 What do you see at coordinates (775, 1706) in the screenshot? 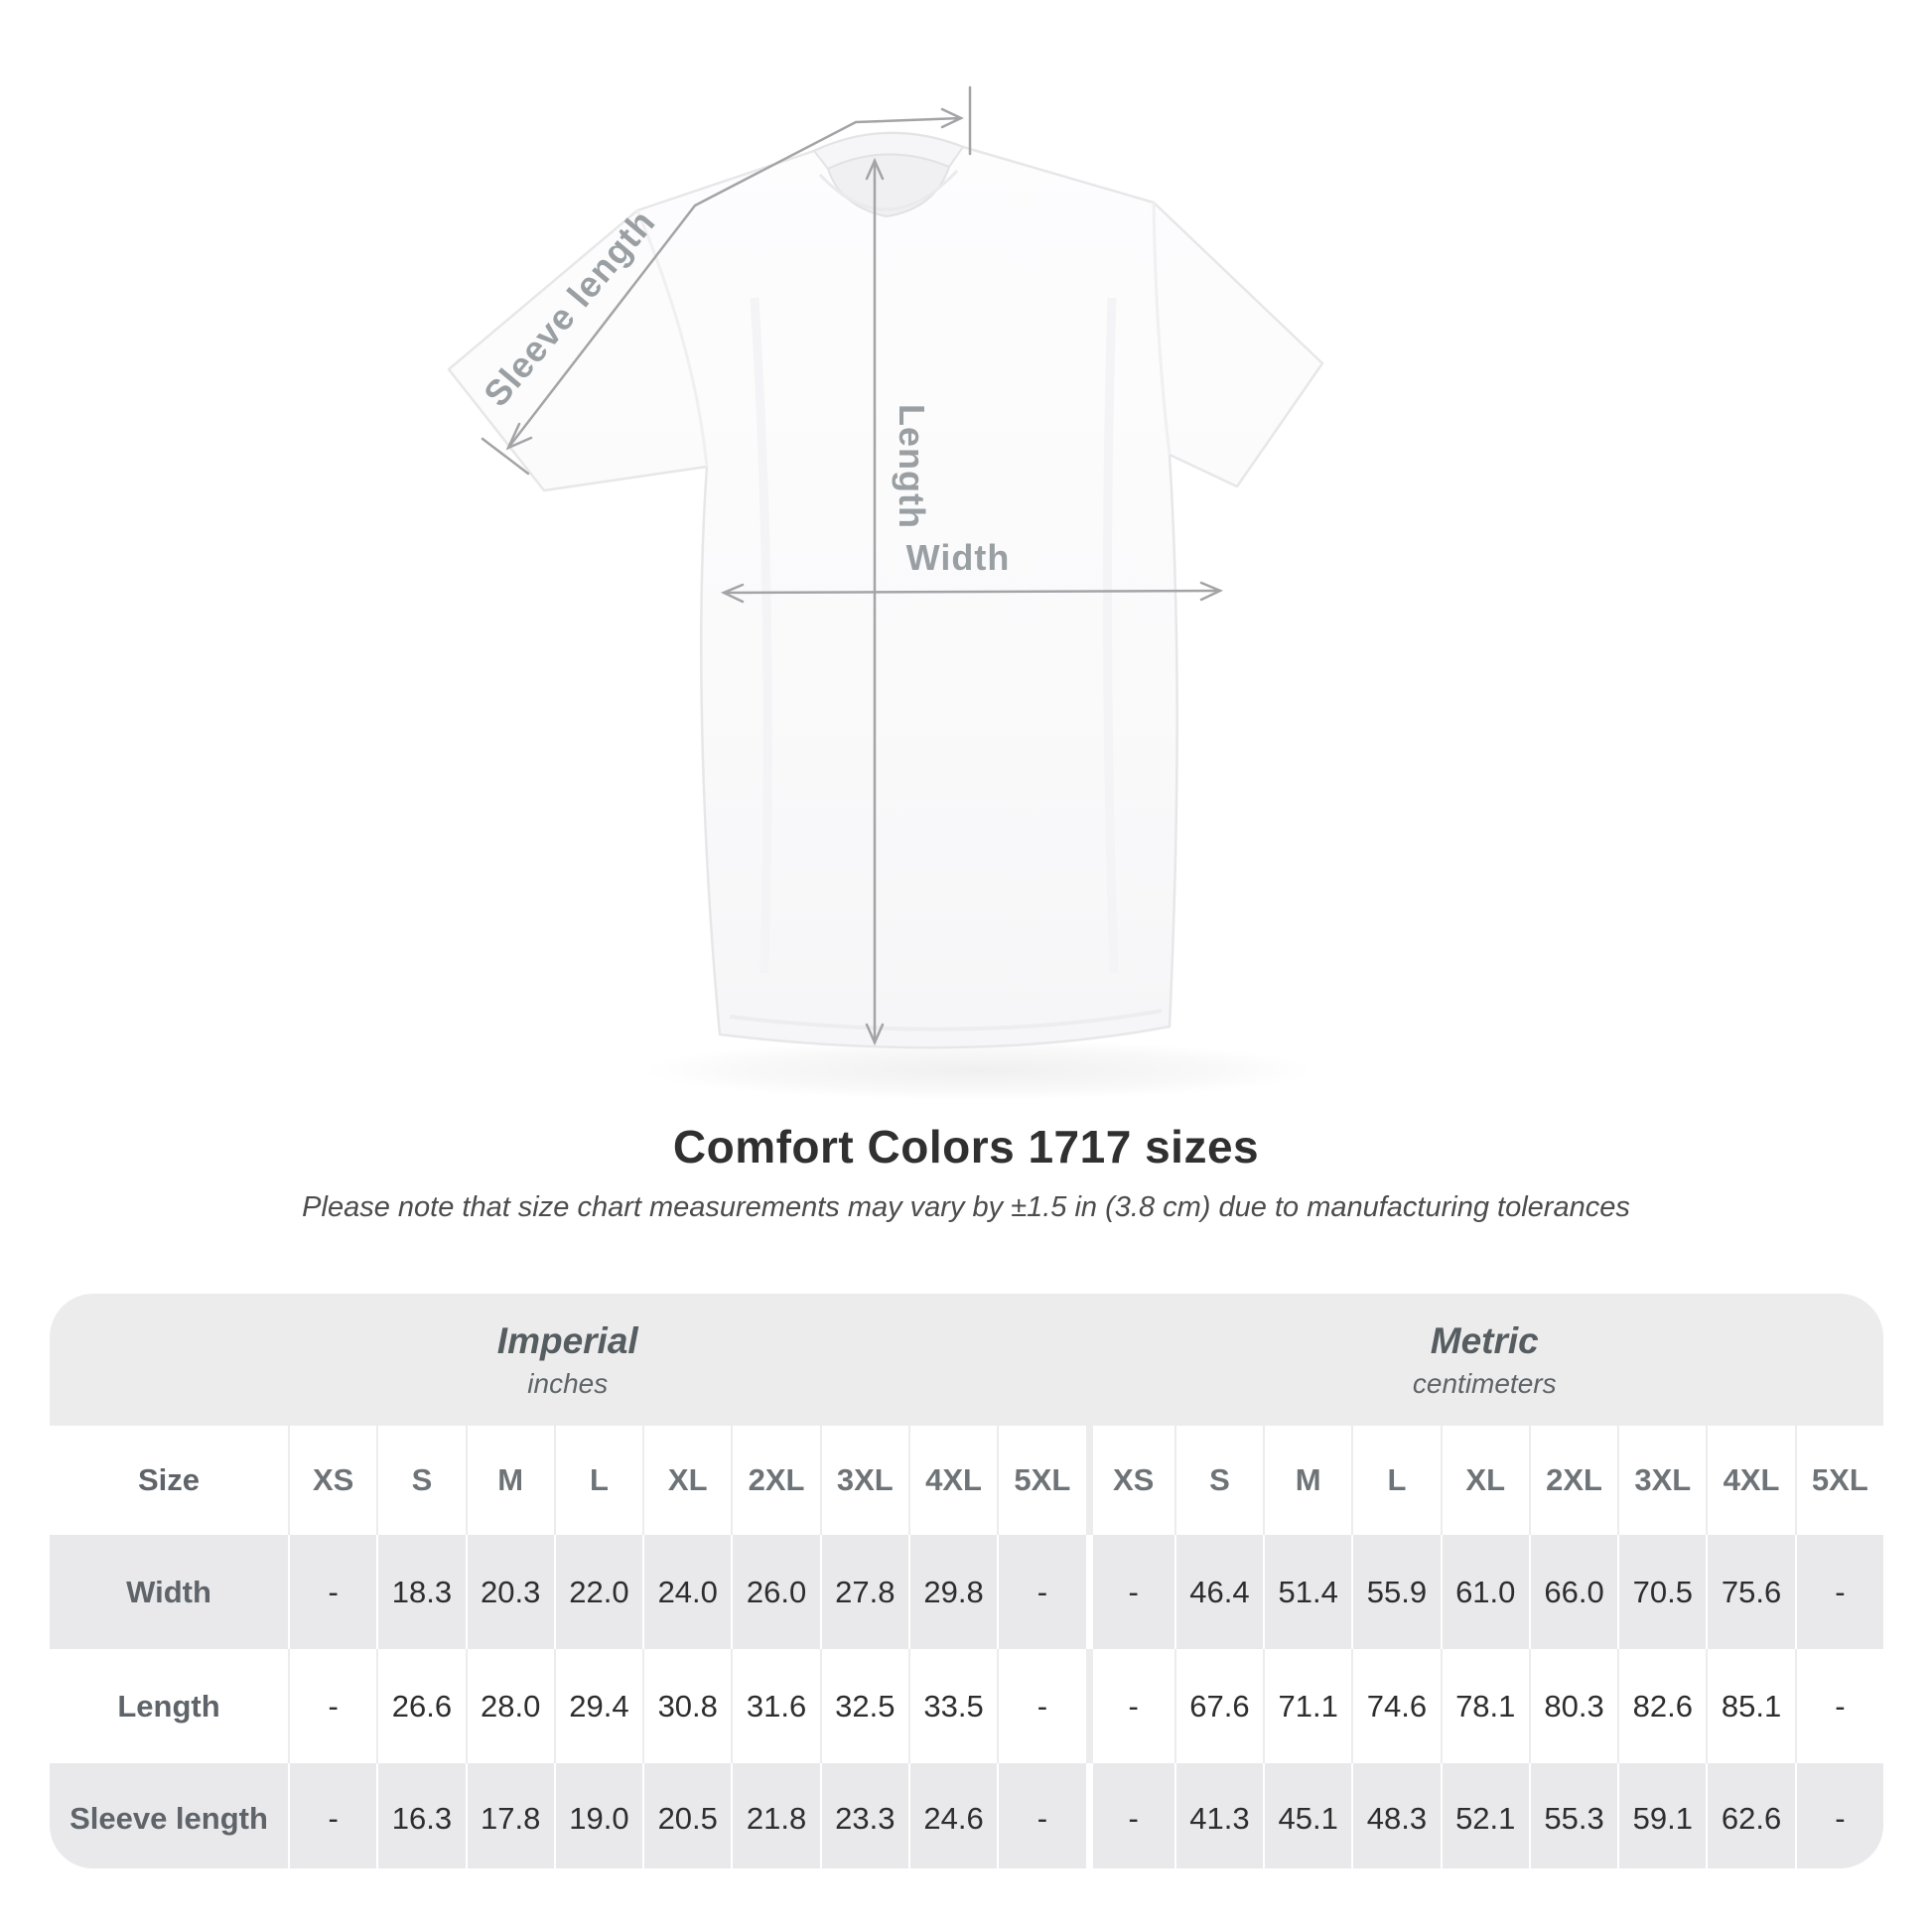
I see `length-value-cell: 31.6` at bounding box center [775, 1706].